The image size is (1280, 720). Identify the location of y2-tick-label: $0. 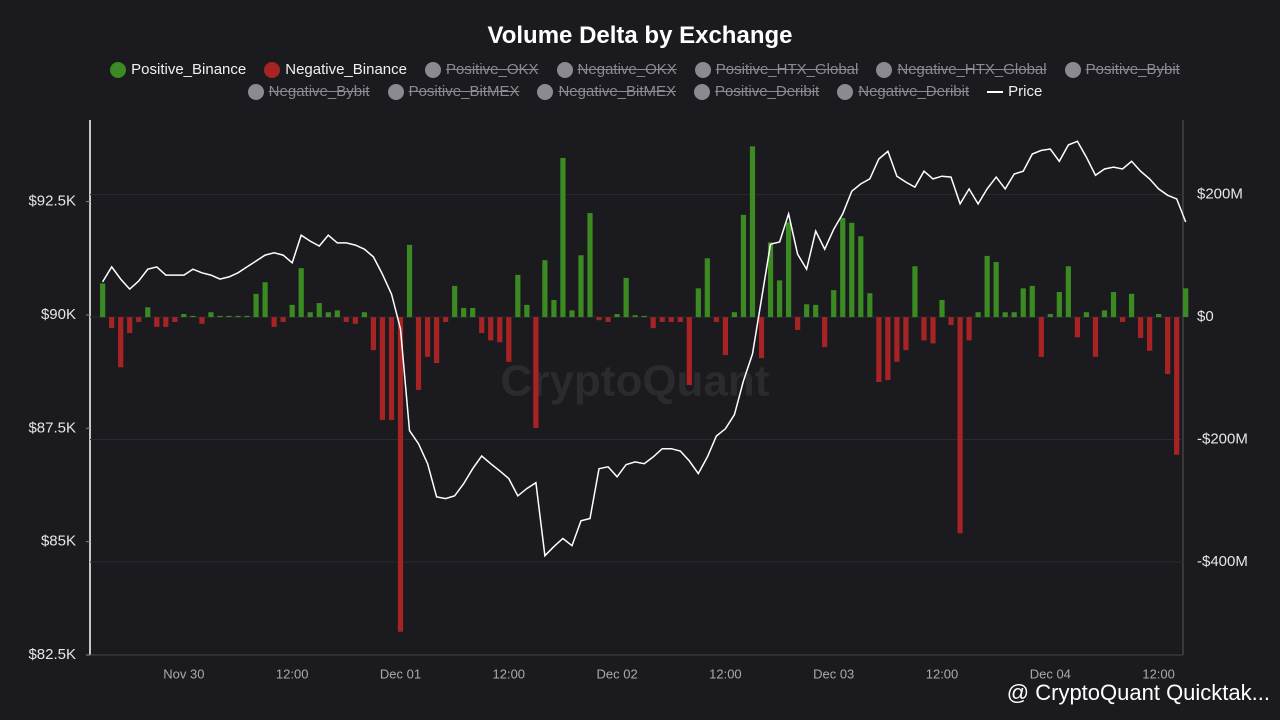
(1205, 316).